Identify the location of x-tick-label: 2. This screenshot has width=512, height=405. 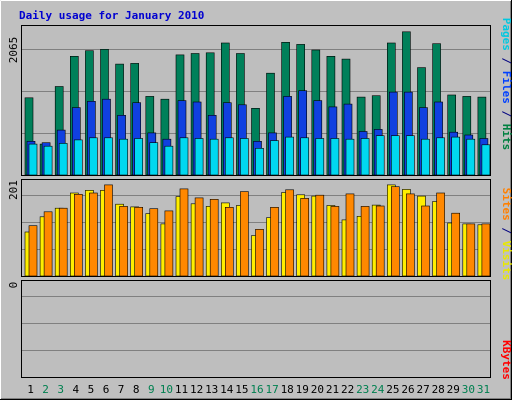
(45, 389).